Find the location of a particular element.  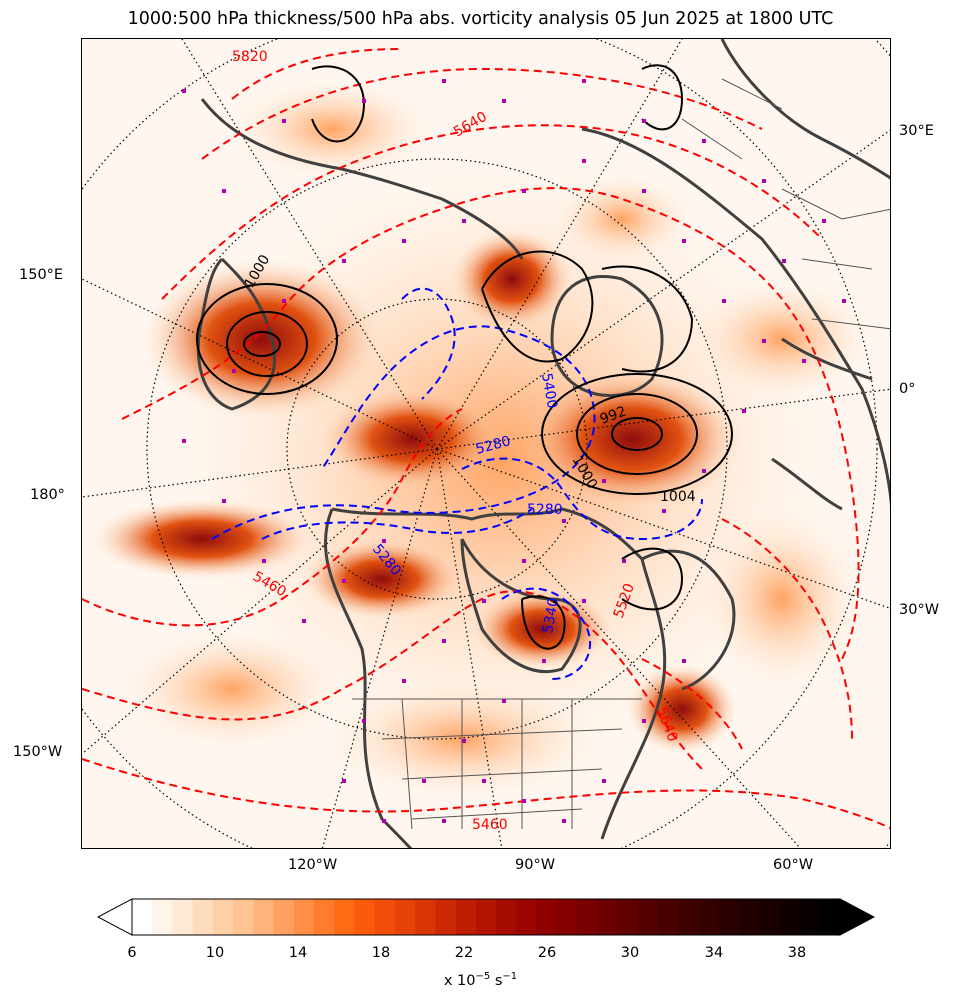

colorbar is located at coordinates (486, 917).